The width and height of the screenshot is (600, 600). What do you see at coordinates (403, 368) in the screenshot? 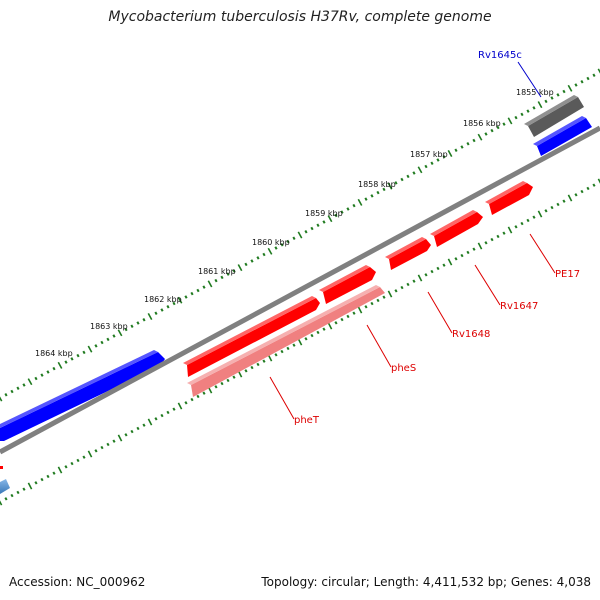
I see `gene-label-phes: pheS` at bounding box center [403, 368].